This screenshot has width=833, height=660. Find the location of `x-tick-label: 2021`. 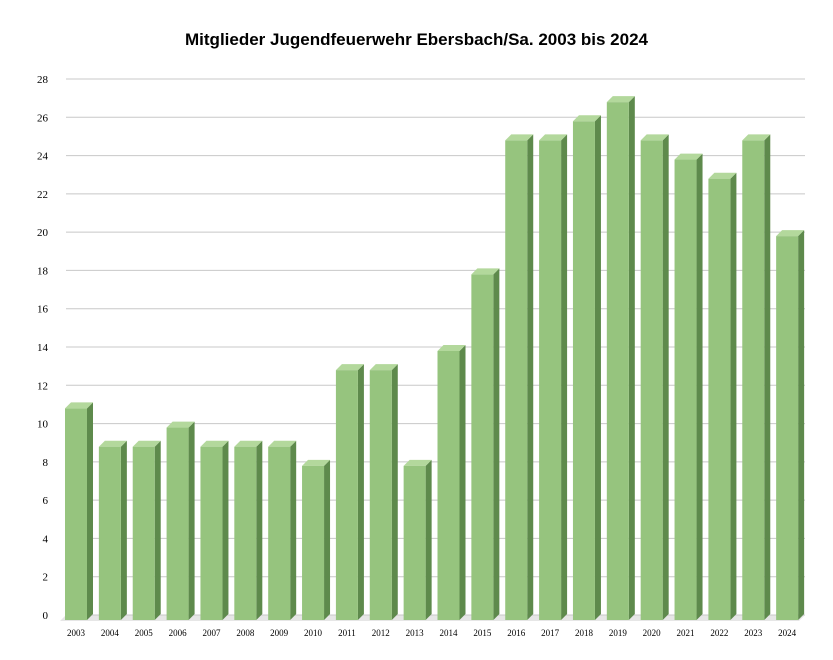

x-tick-label: 2021 is located at coordinates (686, 633).